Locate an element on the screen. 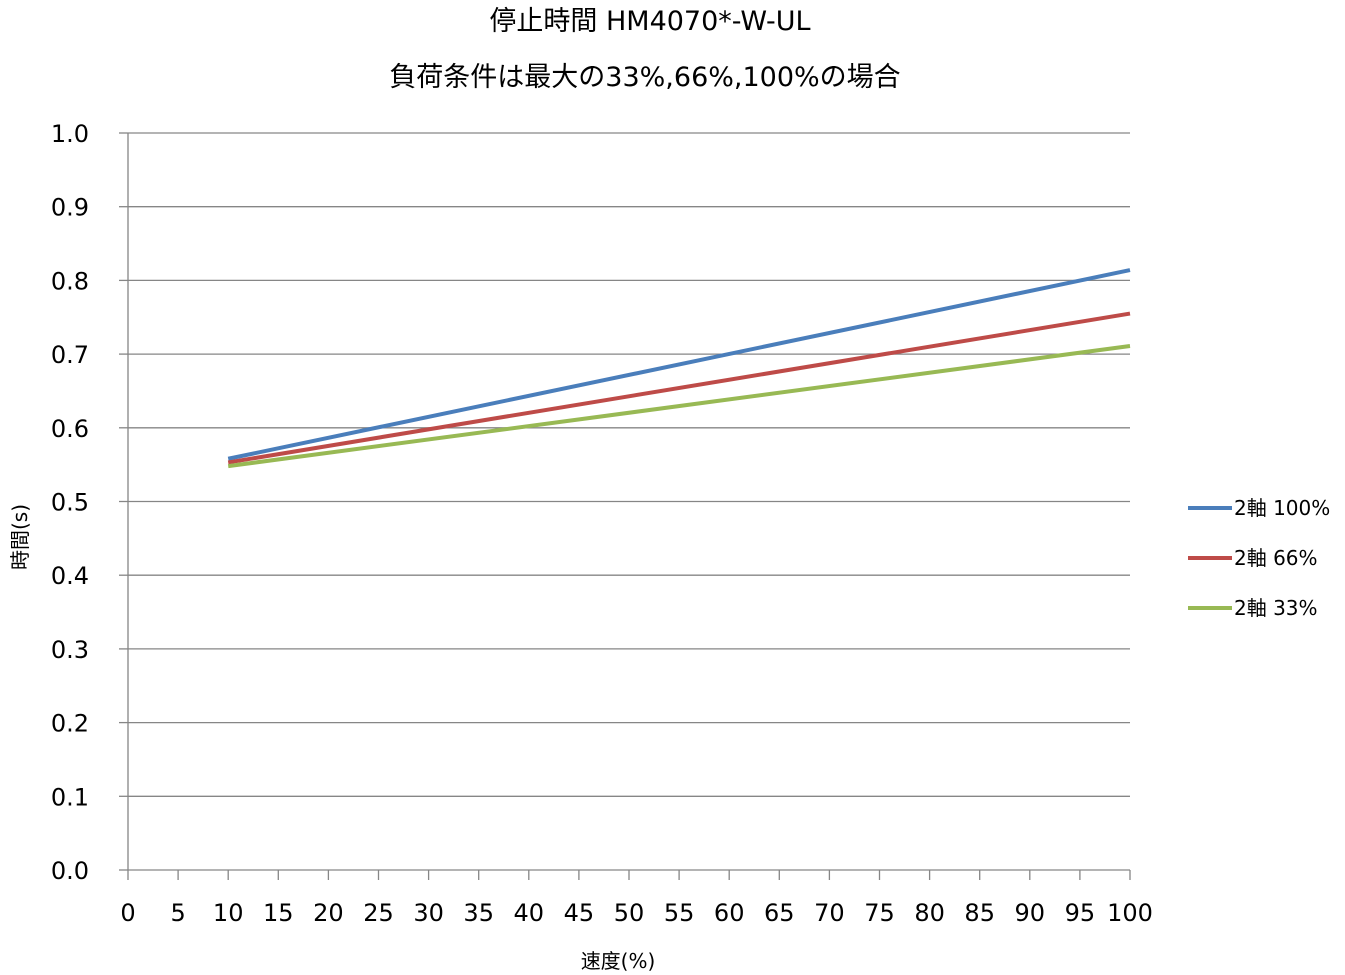 The width and height of the screenshot is (1345, 975). y-tick-label: 0.4 is located at coordinates (70, 576).